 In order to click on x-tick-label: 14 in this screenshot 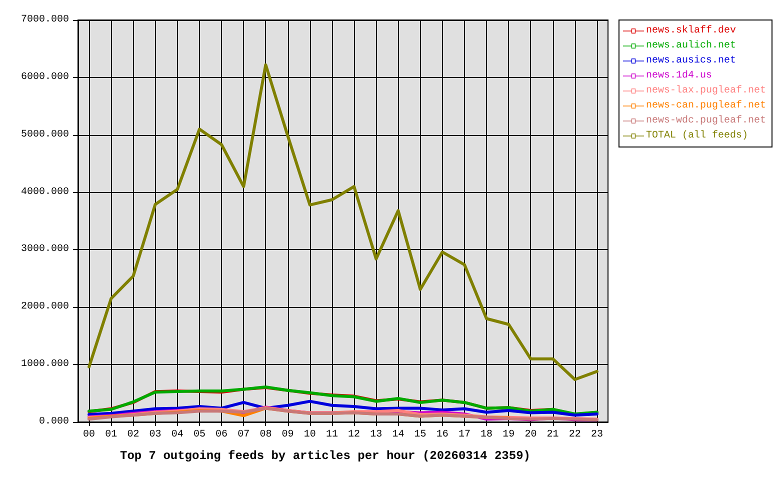, I will do `click(398, 435)`.